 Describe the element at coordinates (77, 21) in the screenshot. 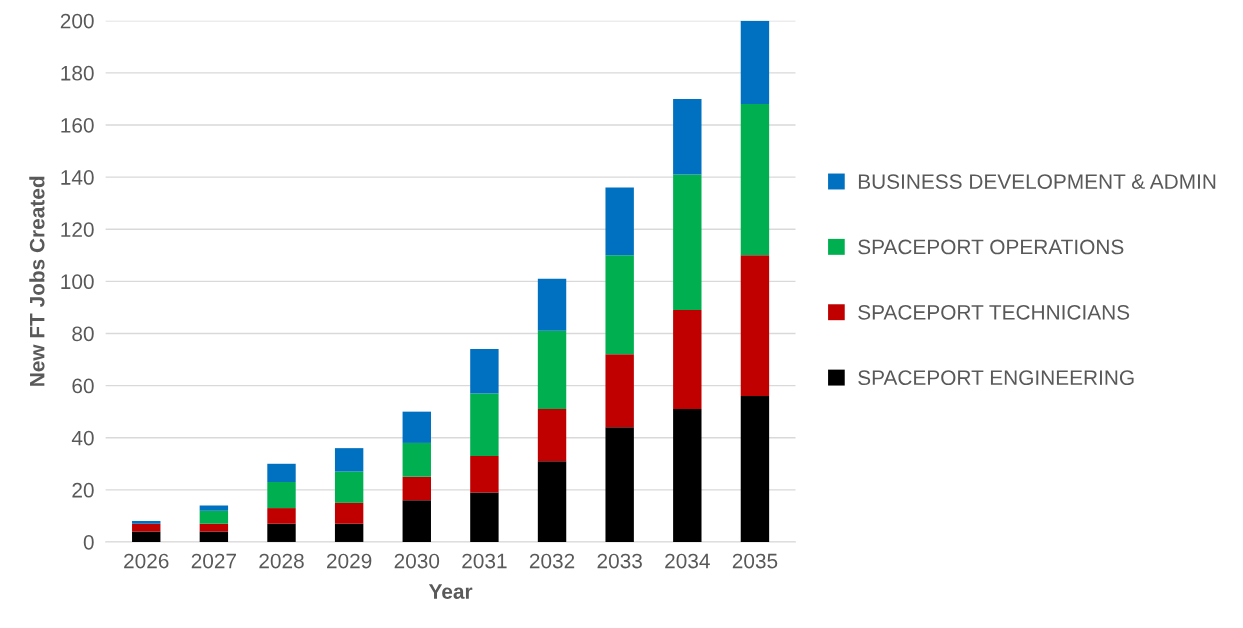

I see `y-tick-label: 200` at that location.